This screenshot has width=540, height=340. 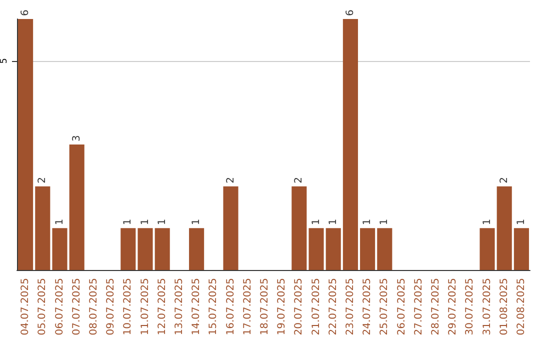 I want to click on x-tick-label: 13.07.2025, so click(x=179, y=307).